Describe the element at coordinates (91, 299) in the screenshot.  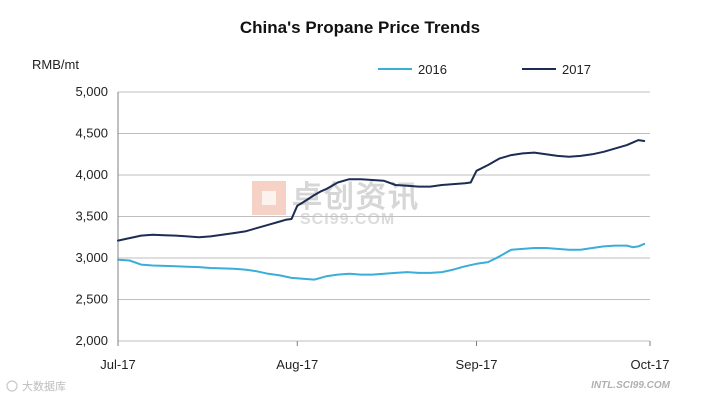
I see `y-tick-label: 2,500` at that location.